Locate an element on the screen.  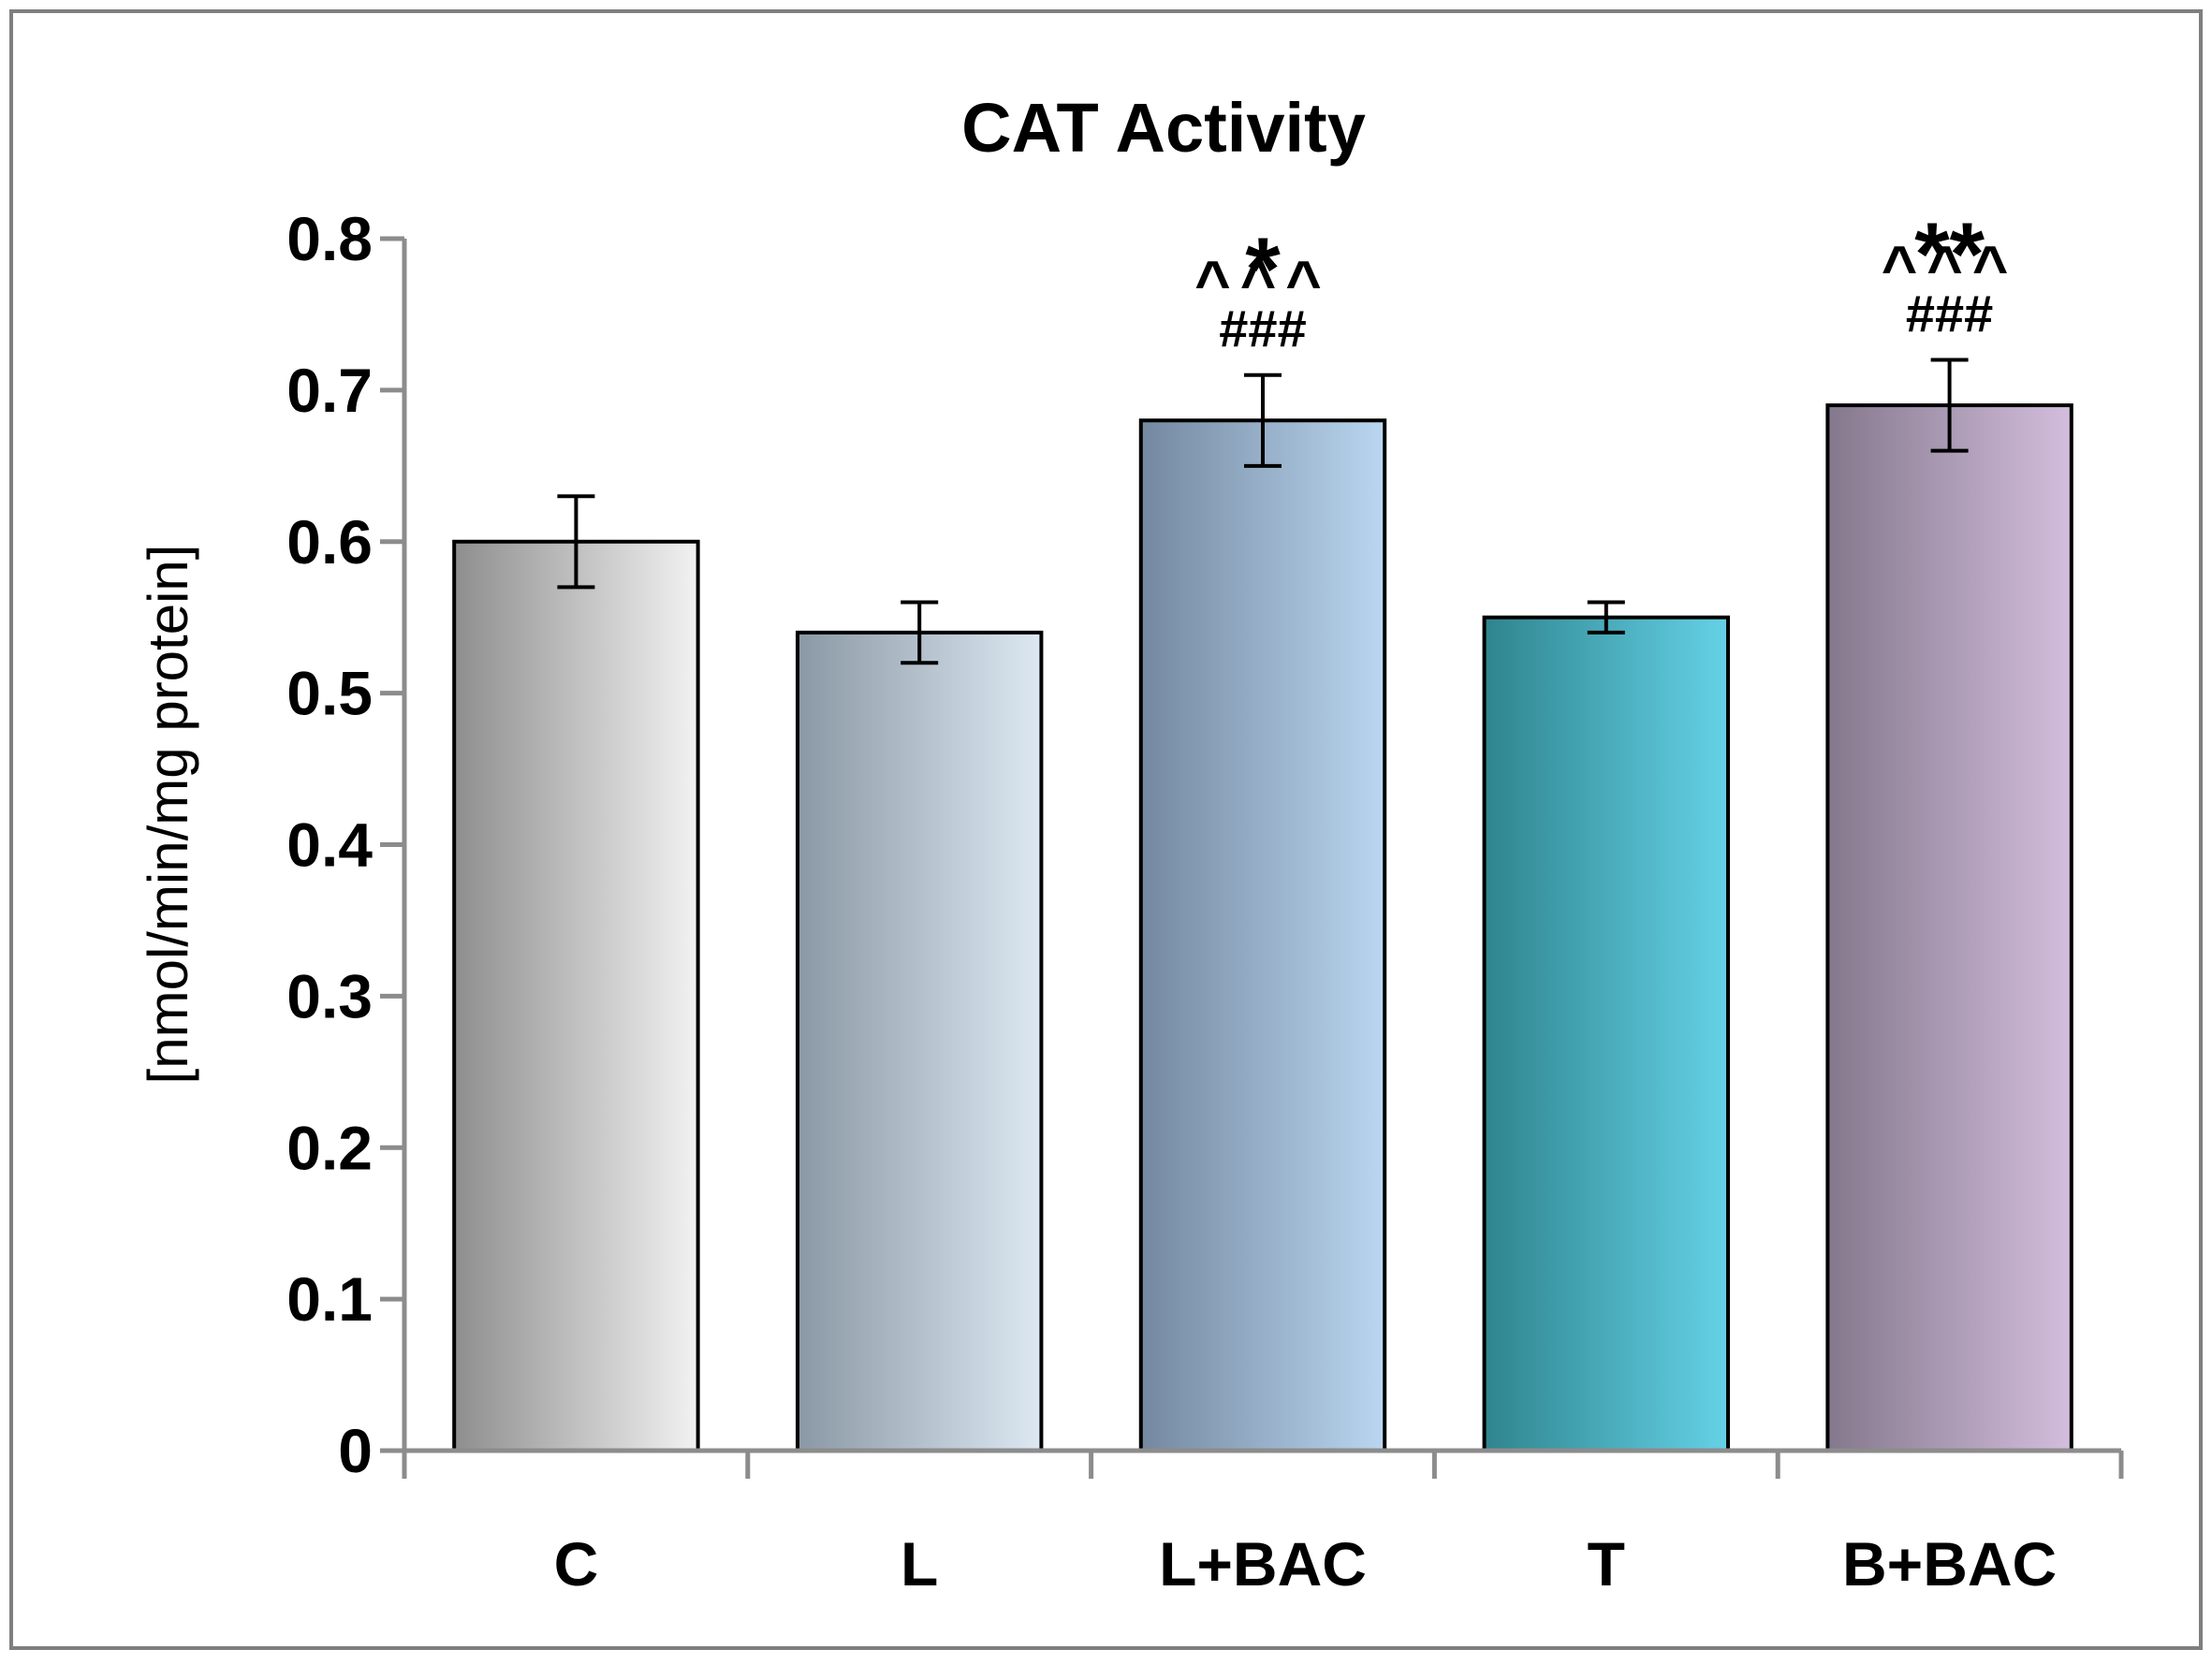
y-tick-label: 0.2 is located at coordinates (329, 1147).